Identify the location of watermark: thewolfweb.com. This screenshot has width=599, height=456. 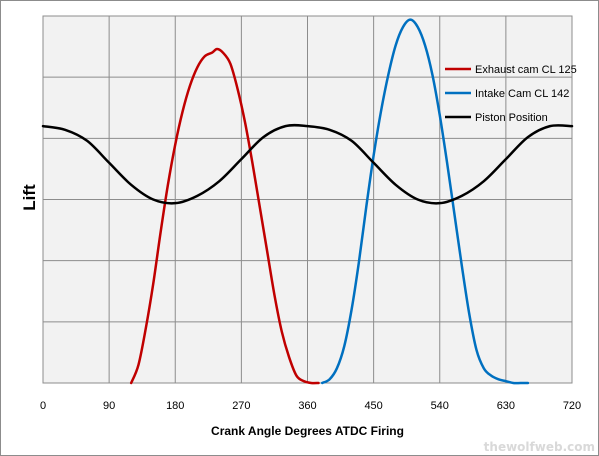
(539, 447).